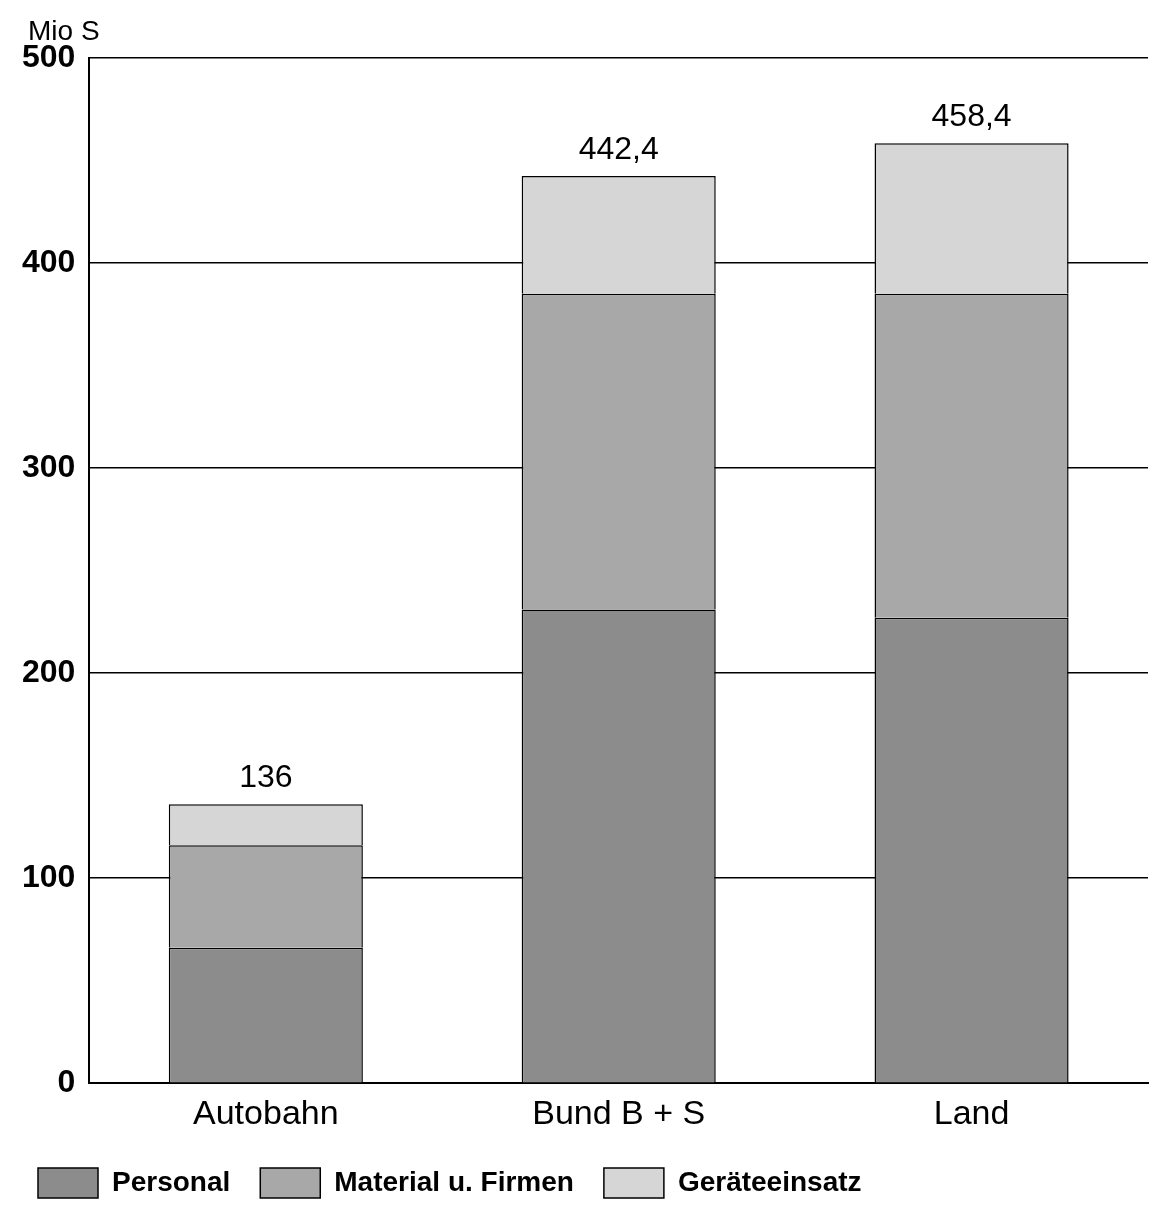 The image size is (1171, 1220). Describe the element at coordinates (971, 115) in the screenshot. I see `total-label: 458,4` at that location.